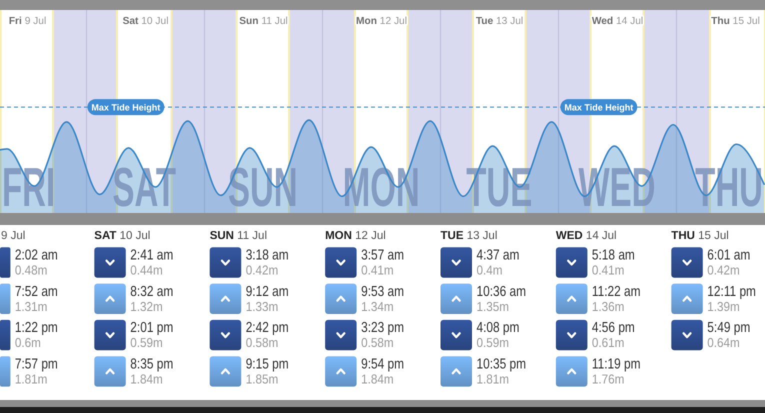 This screenshot has height=413, width=765. What do you see at coordinates (501, 363) in the screenshot?
I see `text: 10:35 pm` at bounding box center [501, 363].